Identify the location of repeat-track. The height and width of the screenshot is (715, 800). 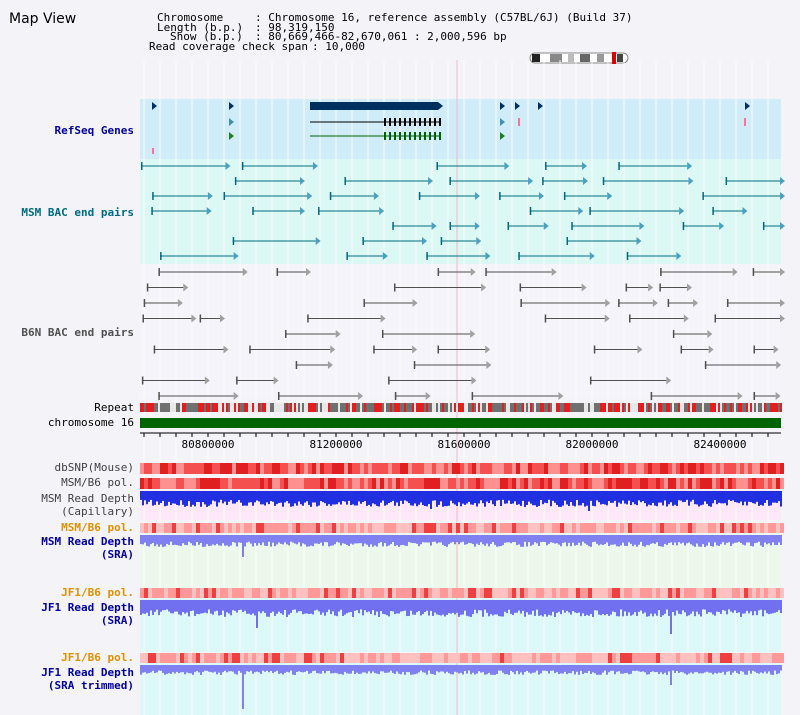
(461, 407).